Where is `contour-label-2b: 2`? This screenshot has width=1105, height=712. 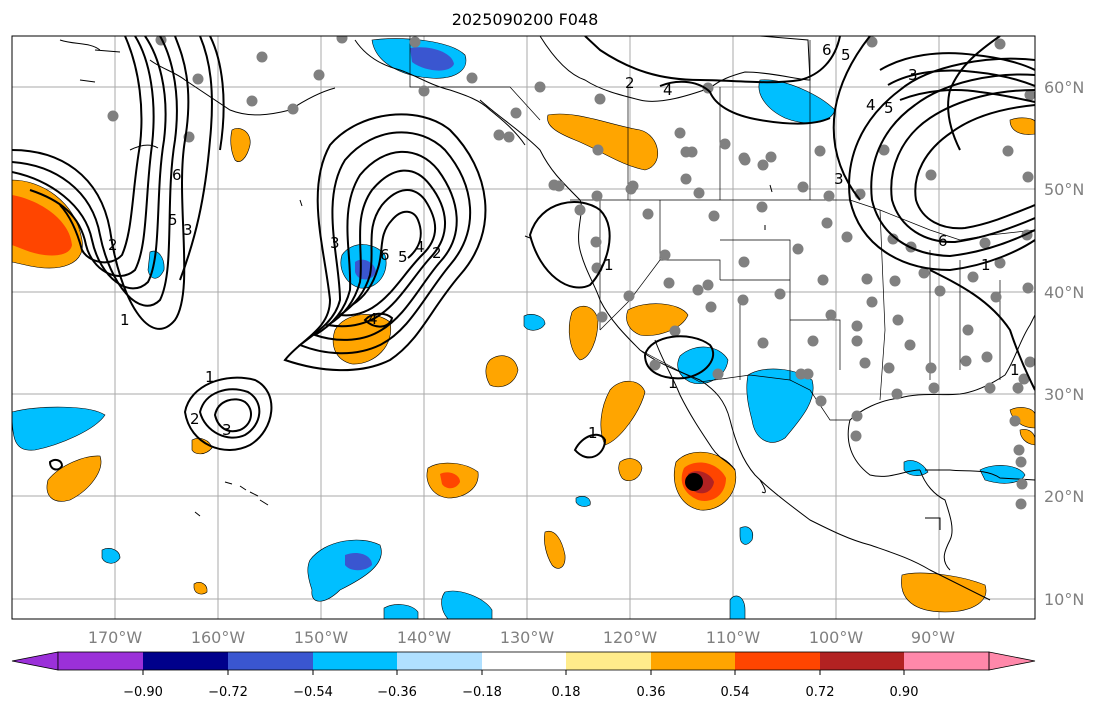
contour-label-2b: 2 is located at coordinates (437, 253).